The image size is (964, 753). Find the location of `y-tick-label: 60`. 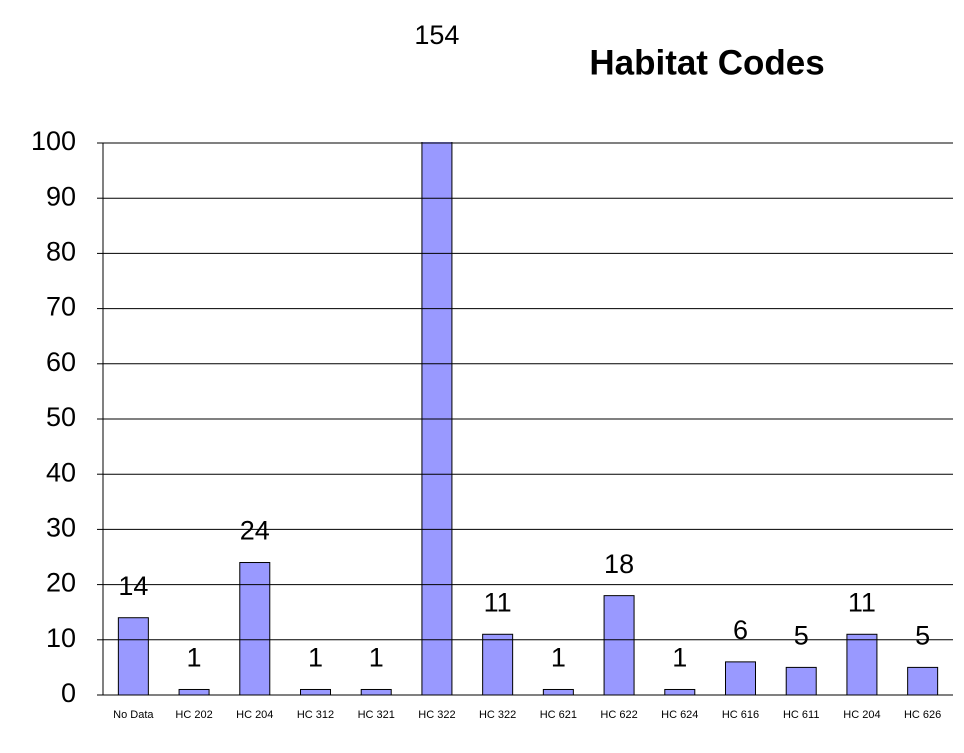

y-tick-label: 60 is located at coordinates (61, 362).